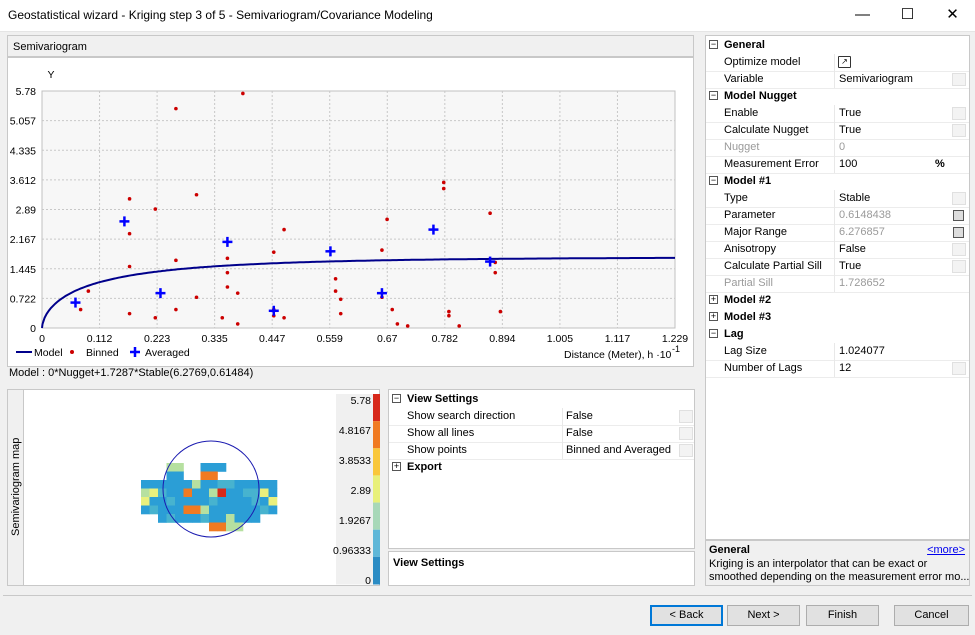 The image size is (975, 635). I want to click on property-row: Optimize model ↗, so click(837, 62).